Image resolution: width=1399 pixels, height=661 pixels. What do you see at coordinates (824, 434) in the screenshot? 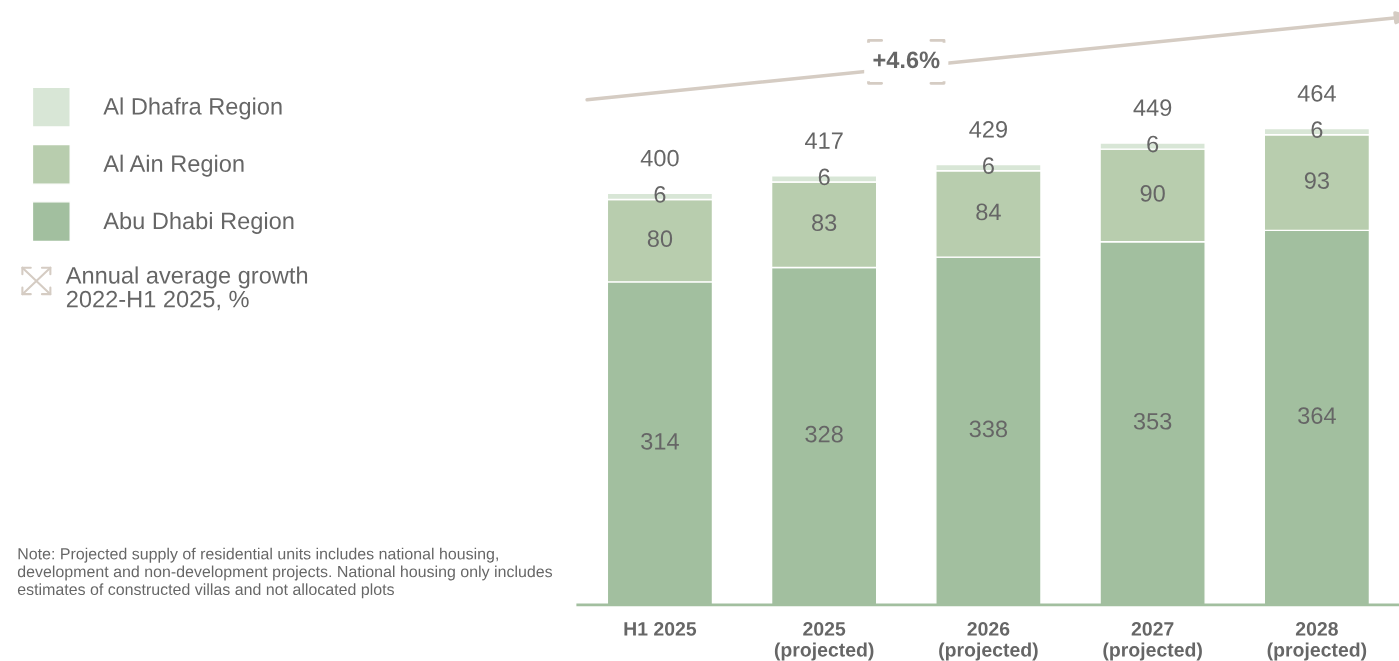
I see `data-label: 328` at bounding box center [824, 434].